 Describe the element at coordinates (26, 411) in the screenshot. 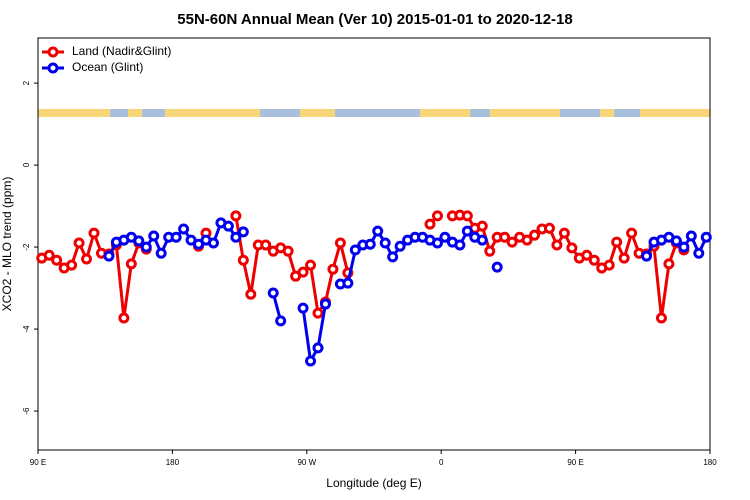

I see `y-tick-label: -6` at that location.